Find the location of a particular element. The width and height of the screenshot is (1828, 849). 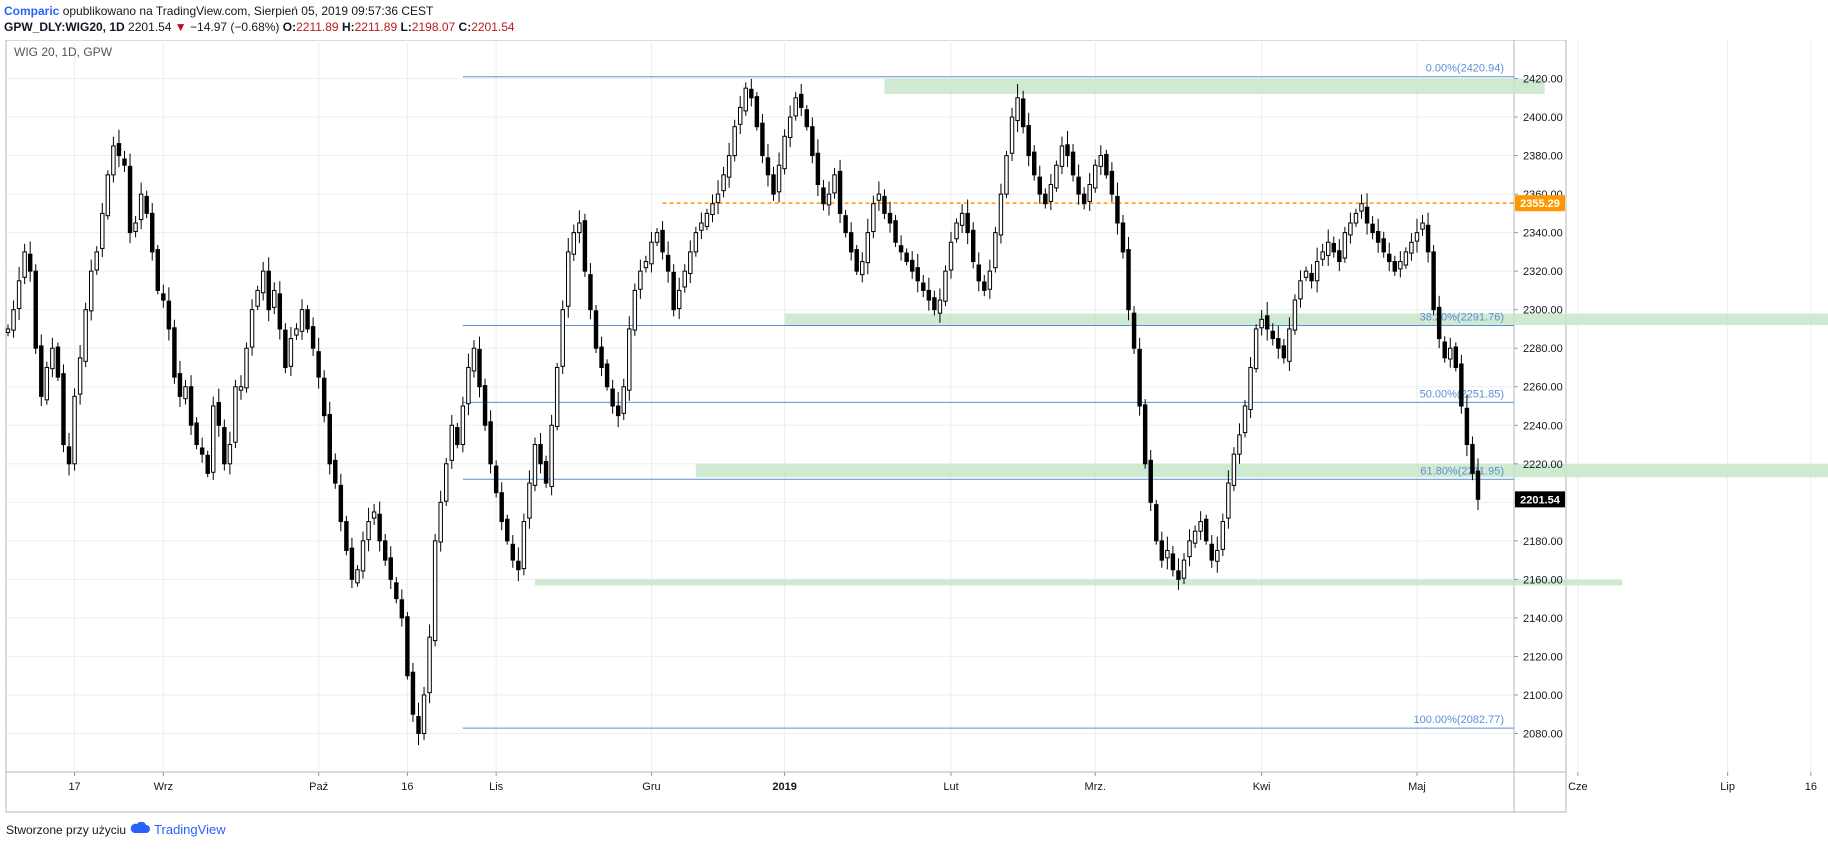

close-value: 2201.54 is located at coordinates (493, 27).